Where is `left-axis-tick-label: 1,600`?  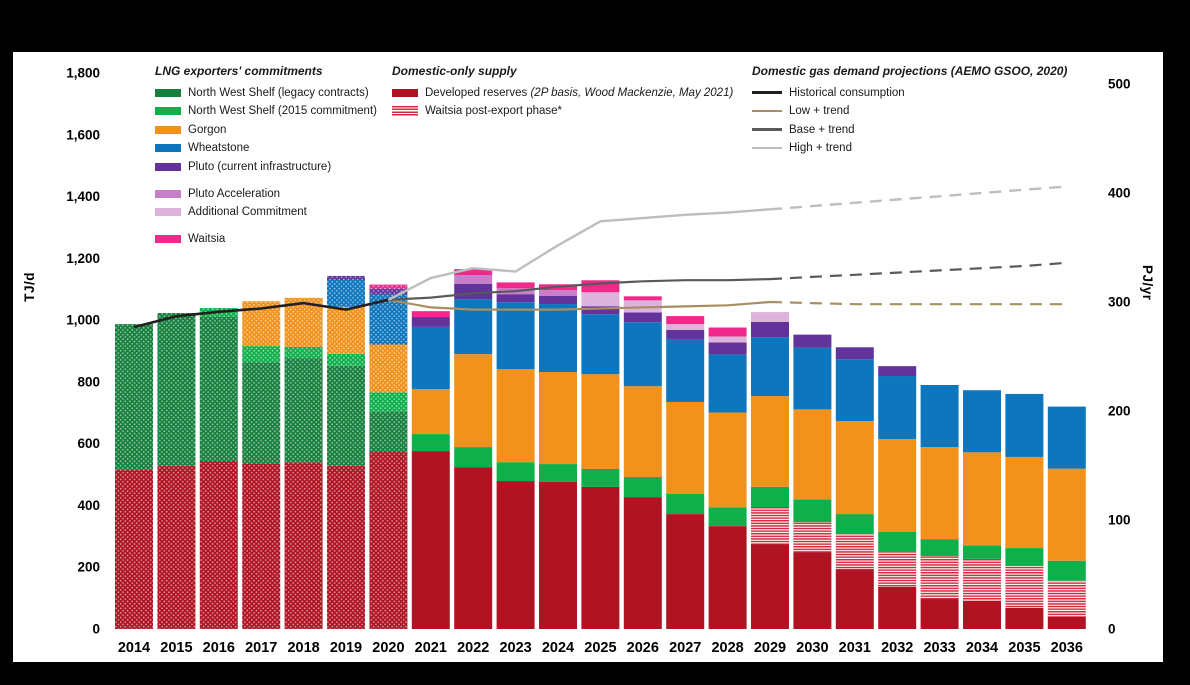 left-axis-tick-label: 1,600 is located at coordinates (83, 134).